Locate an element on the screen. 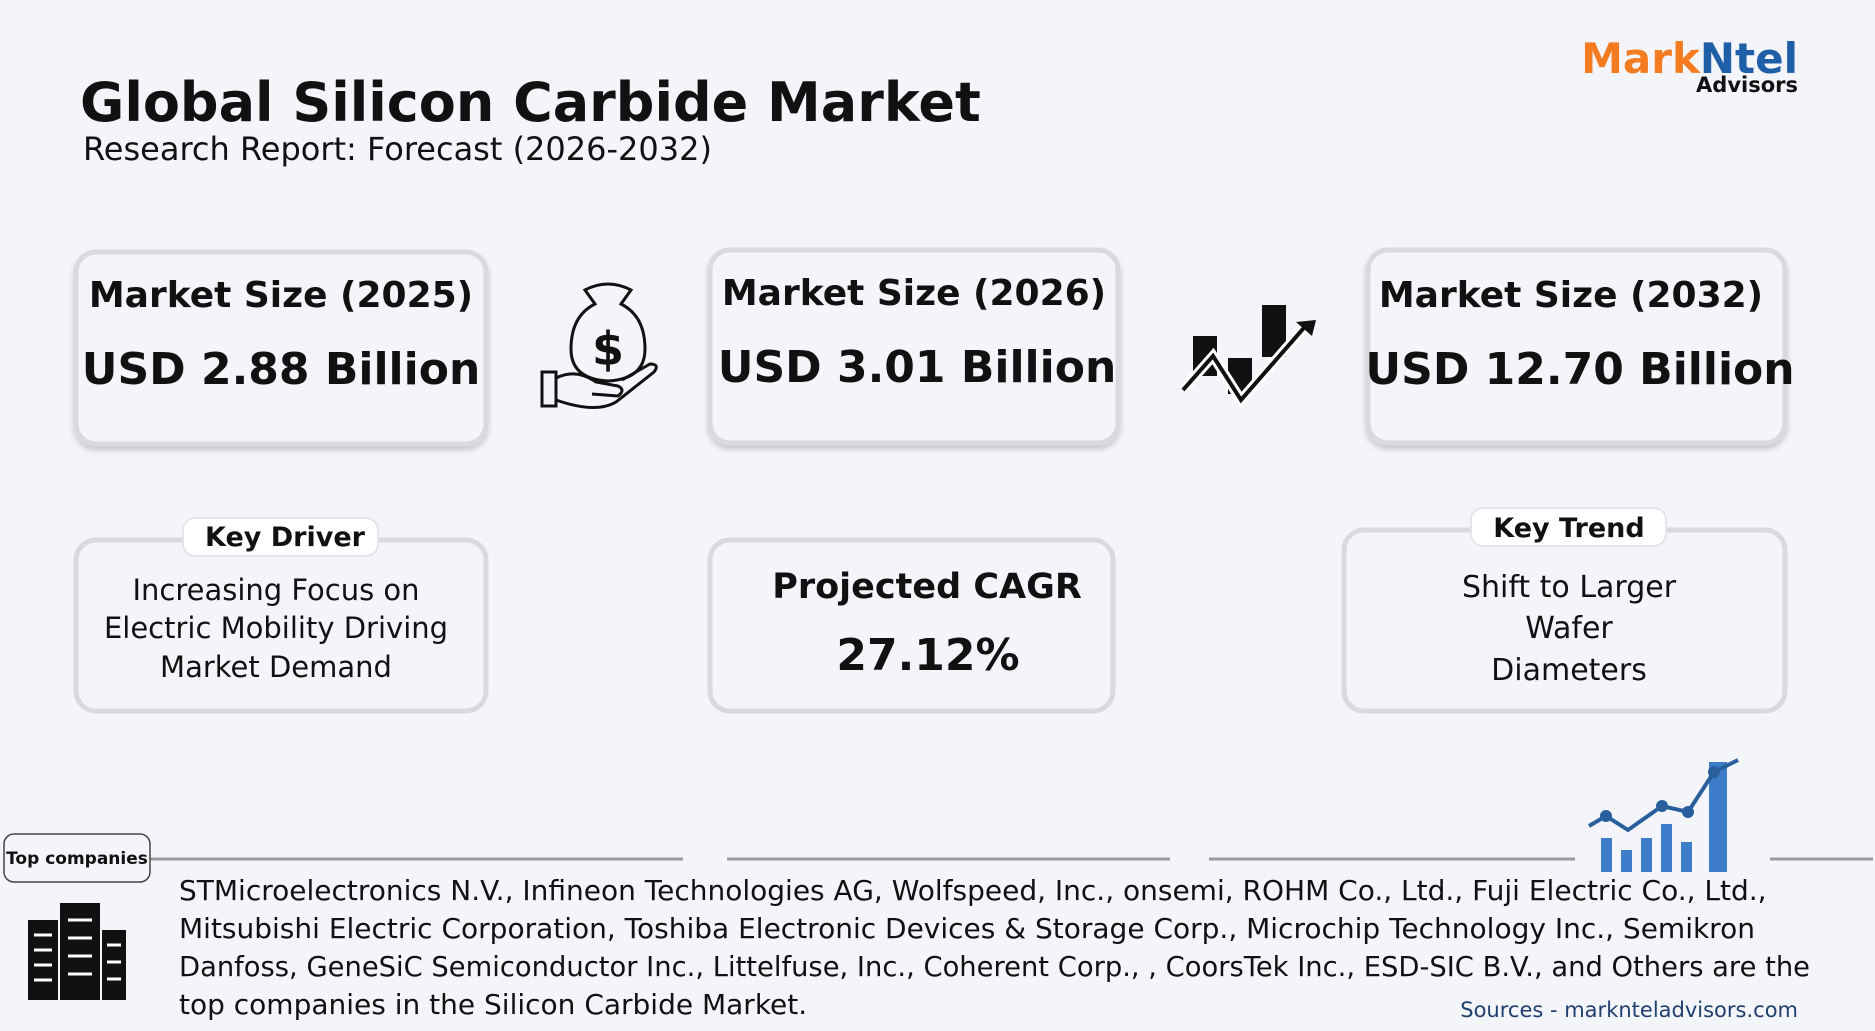 The height and width of the screenshot is (1031, 1875). driver-text: Electric Mobility Driving is located at coordinates (276, 628).